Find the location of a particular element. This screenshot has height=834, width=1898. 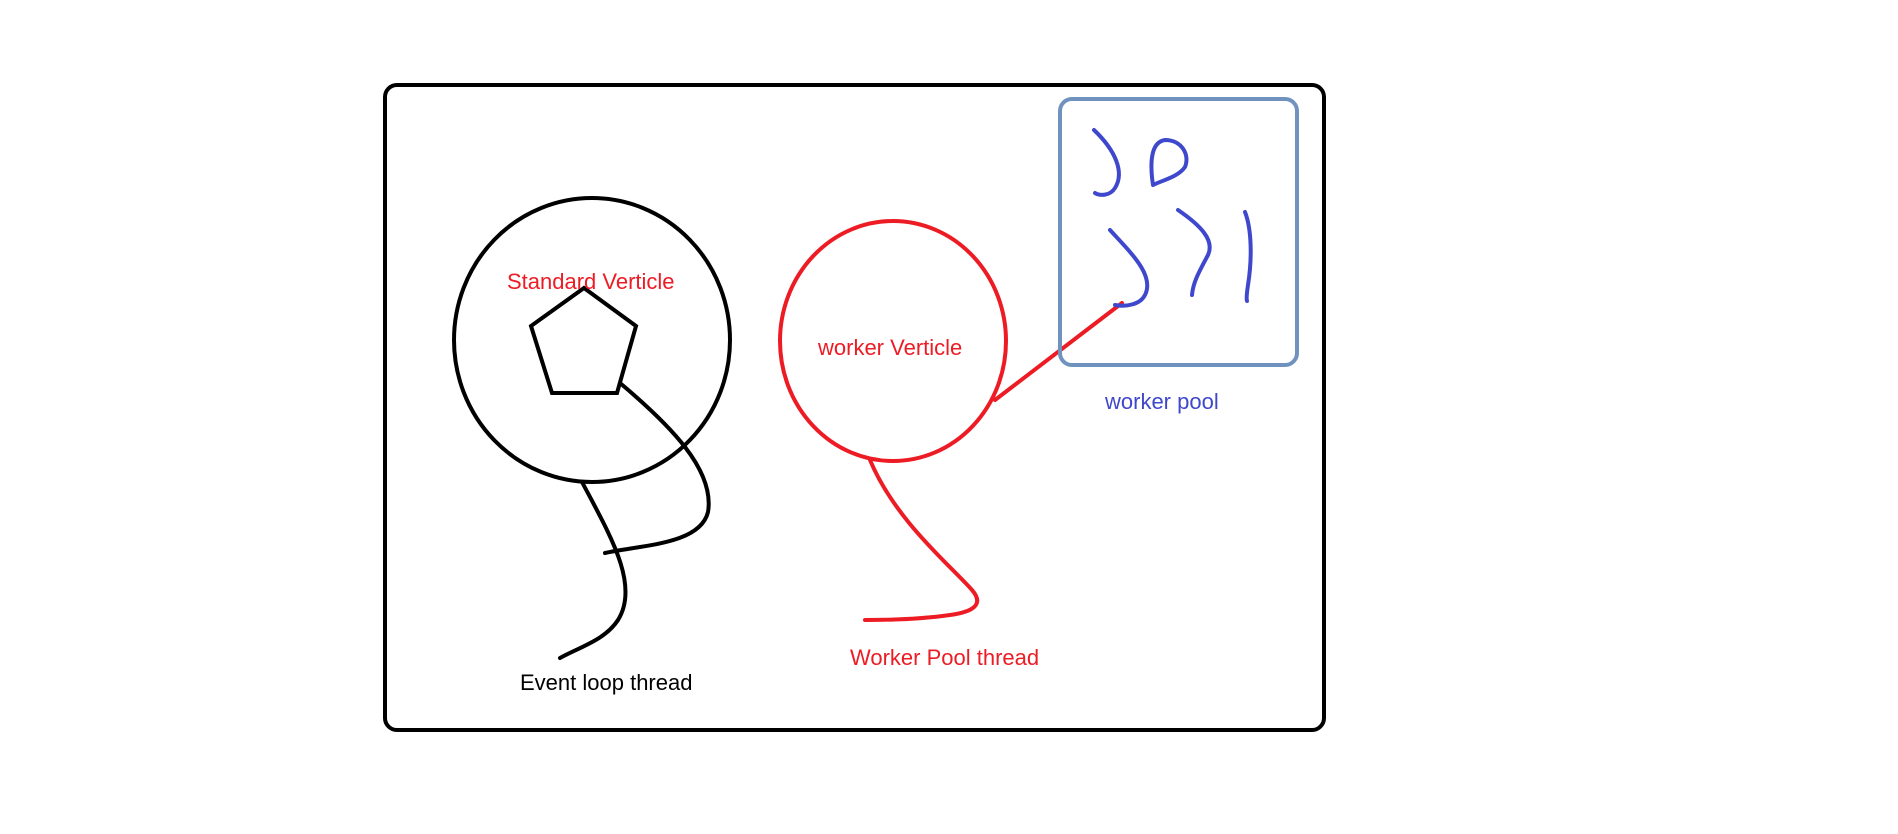

worker-thread-squiggles is located at coordinates (1172, 218).